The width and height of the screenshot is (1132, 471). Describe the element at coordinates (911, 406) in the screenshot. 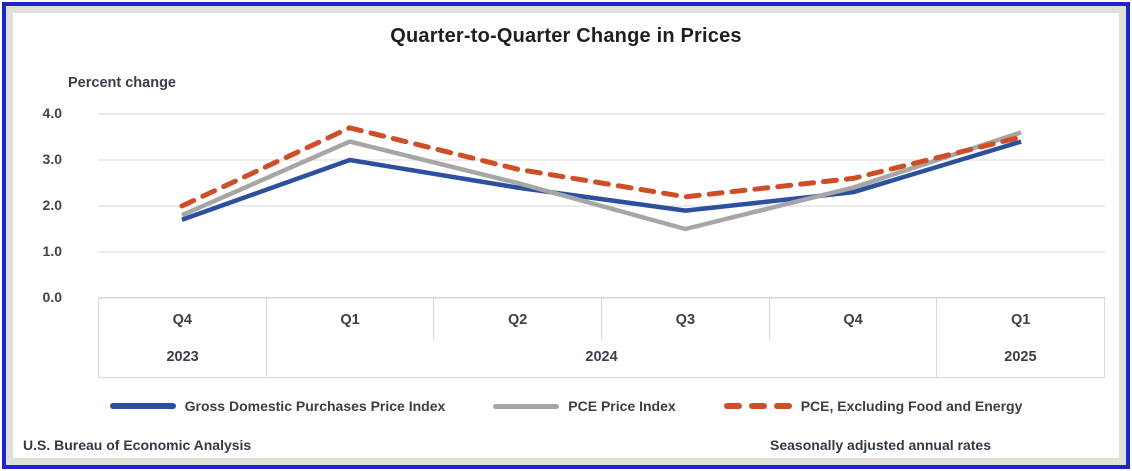

I see `legend-label: PCE, Excluding Food and Energy` at that location.